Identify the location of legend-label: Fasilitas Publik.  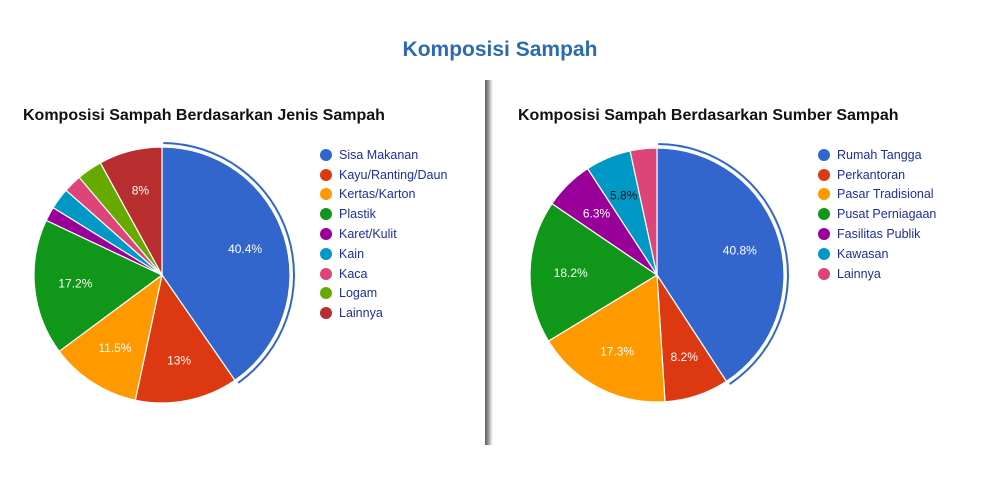
(879, 234).